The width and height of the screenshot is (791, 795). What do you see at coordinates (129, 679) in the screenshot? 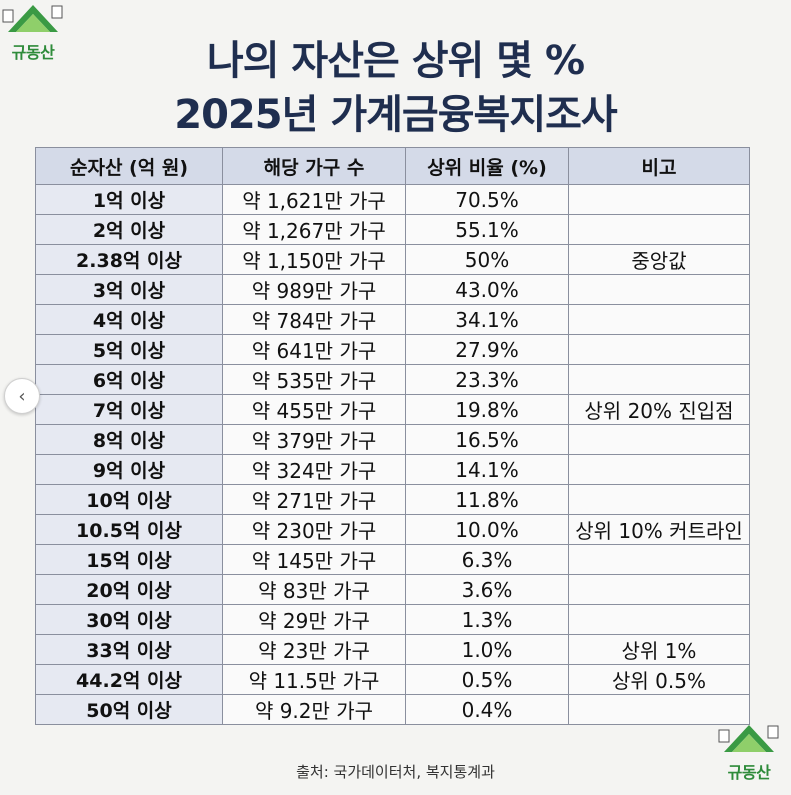
I see `cell-net-assets: 44.2억 이상` at bounding box center [129, 679].